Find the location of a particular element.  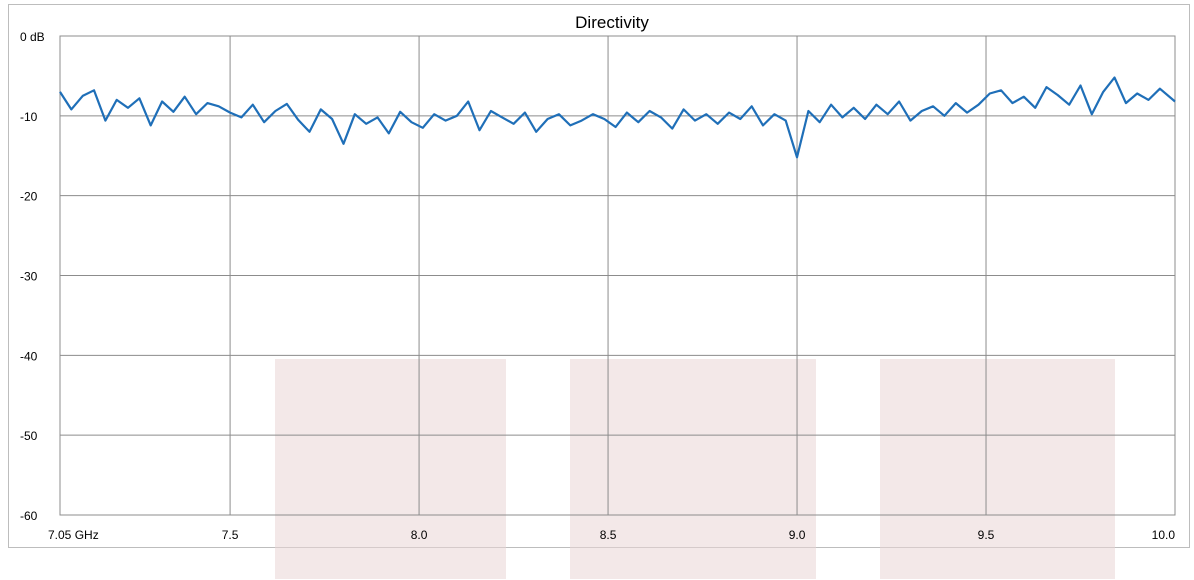

y-axis-labels: 0 dB -10 -20 -30 -40 -50 -60 is located at coordinates (32, 276).